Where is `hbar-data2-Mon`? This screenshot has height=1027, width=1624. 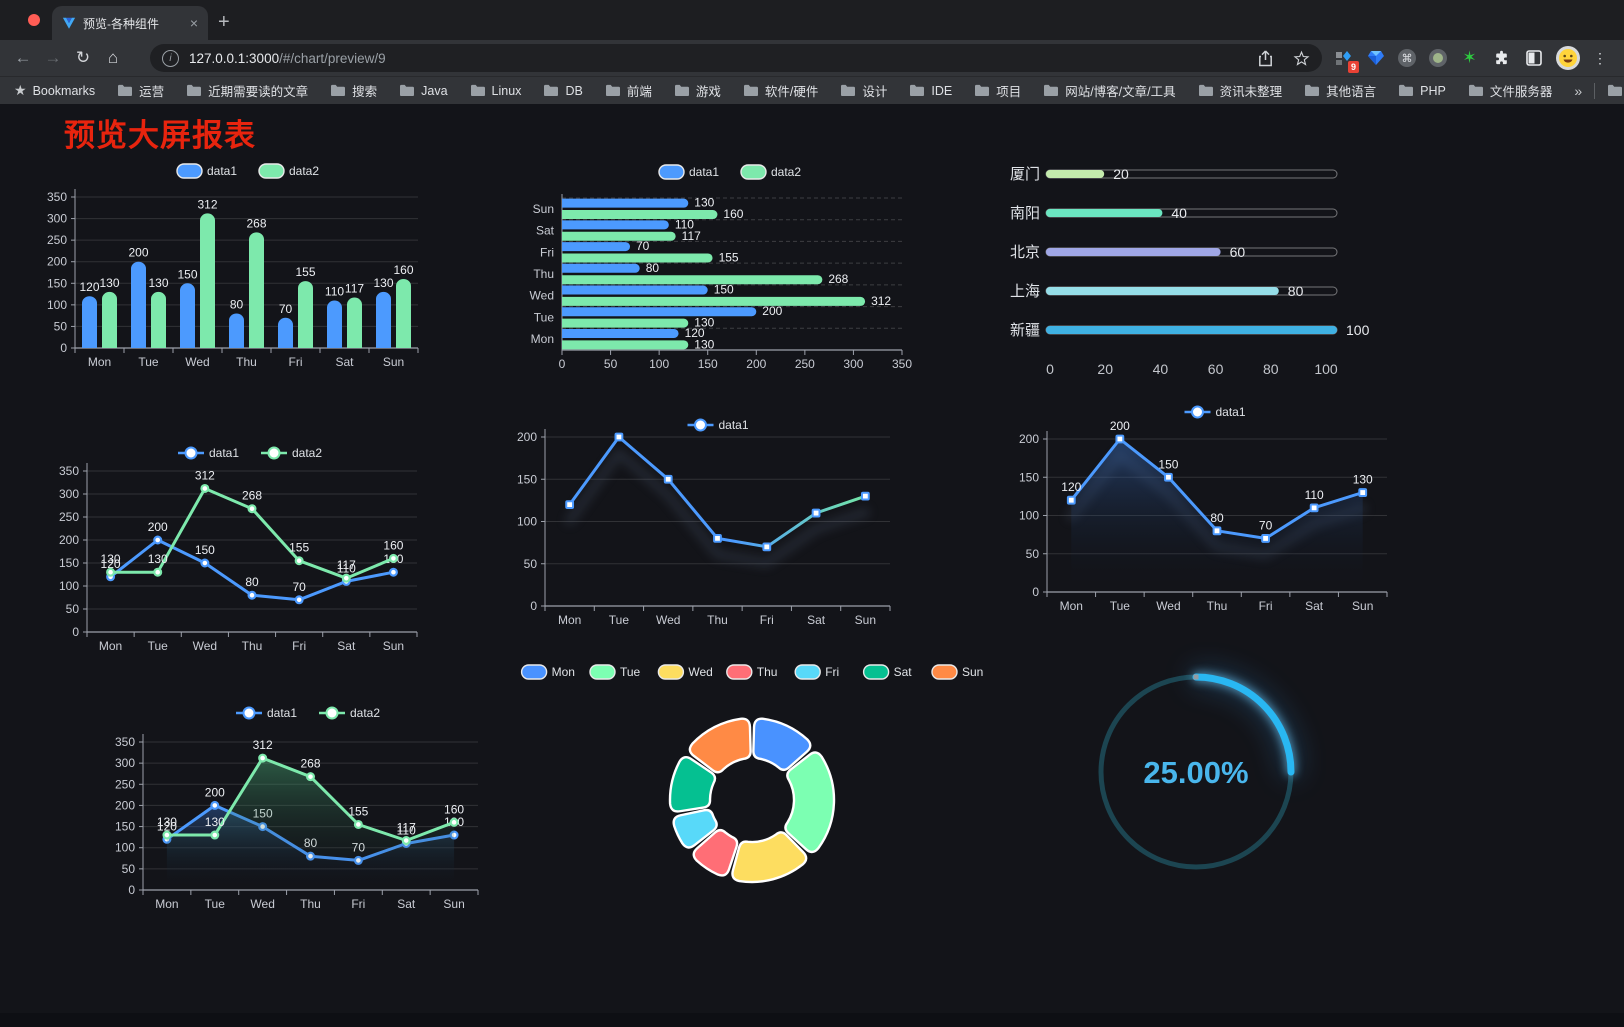 hbar-data2-Mon is located at coordinates (625, 345).